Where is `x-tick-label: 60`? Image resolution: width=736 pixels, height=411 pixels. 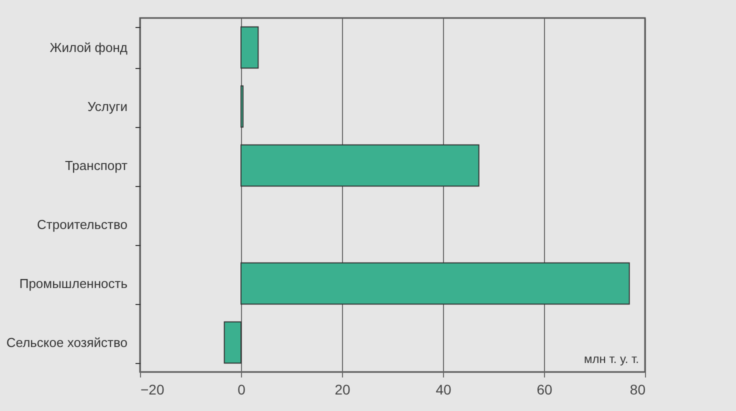 x-tick-label: 60 is located at coordinates (544, 390).